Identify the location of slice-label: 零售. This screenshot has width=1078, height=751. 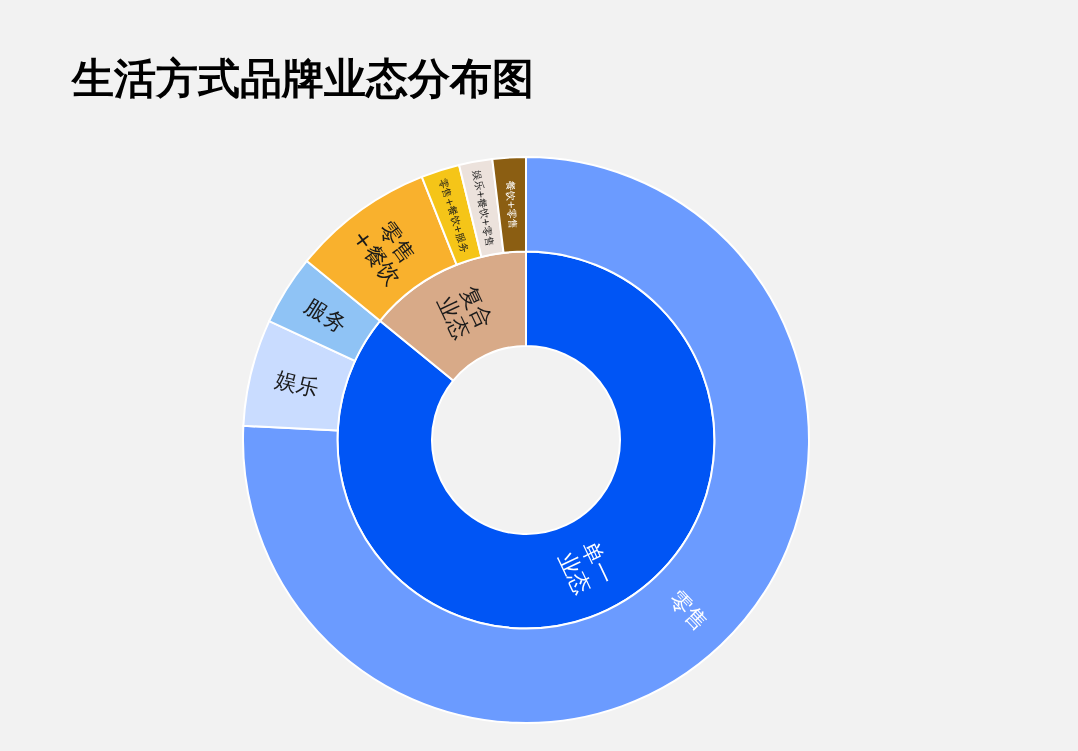
(688, 611).